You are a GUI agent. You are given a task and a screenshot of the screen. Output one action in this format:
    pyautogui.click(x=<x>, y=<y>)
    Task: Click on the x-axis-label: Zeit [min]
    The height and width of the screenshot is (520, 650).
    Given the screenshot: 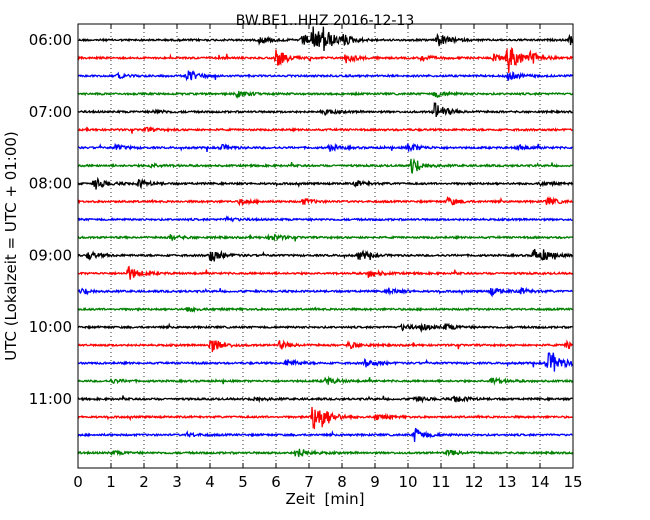 What is the action you would take?
    pyautogui.click(x=324, y=499)
    